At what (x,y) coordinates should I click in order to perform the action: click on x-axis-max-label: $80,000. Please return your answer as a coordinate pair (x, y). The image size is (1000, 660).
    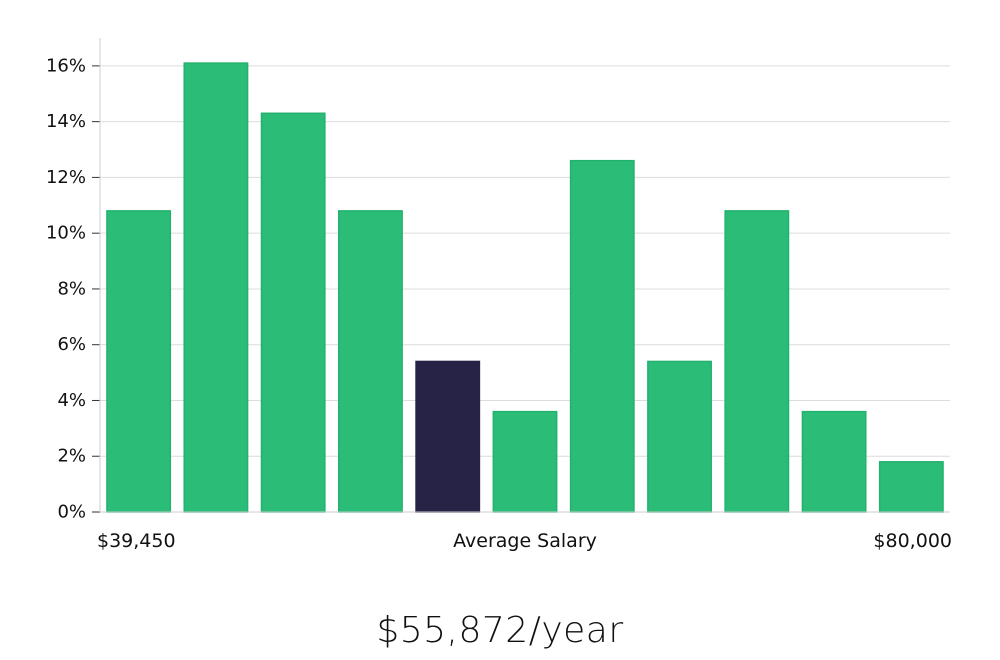
    Looking at the image, I should click on (912, 541).